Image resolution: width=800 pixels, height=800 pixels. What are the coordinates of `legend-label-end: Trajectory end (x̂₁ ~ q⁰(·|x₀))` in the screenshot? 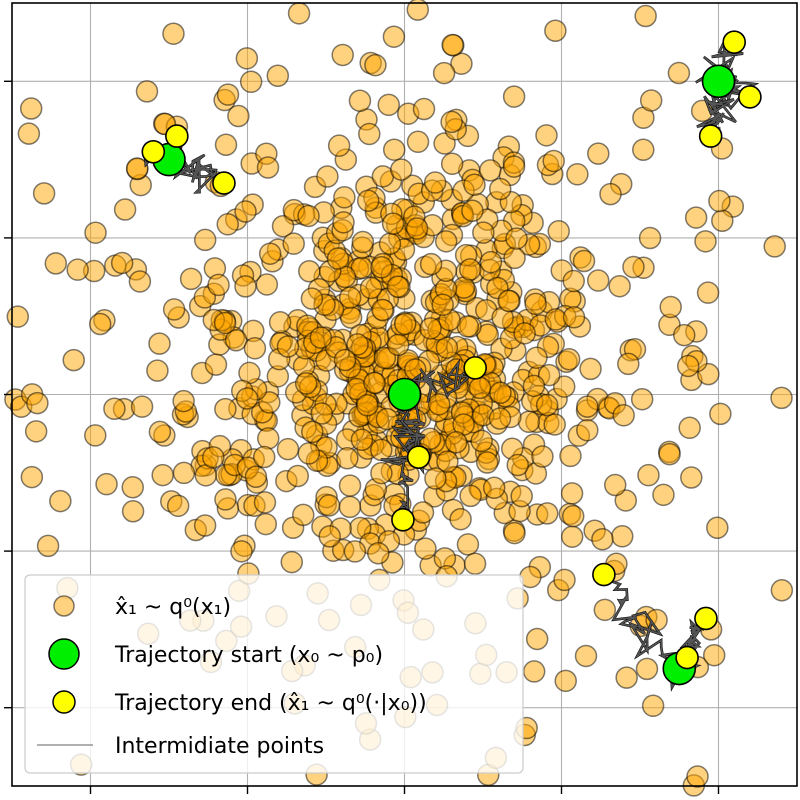 It's located at (270, 703).